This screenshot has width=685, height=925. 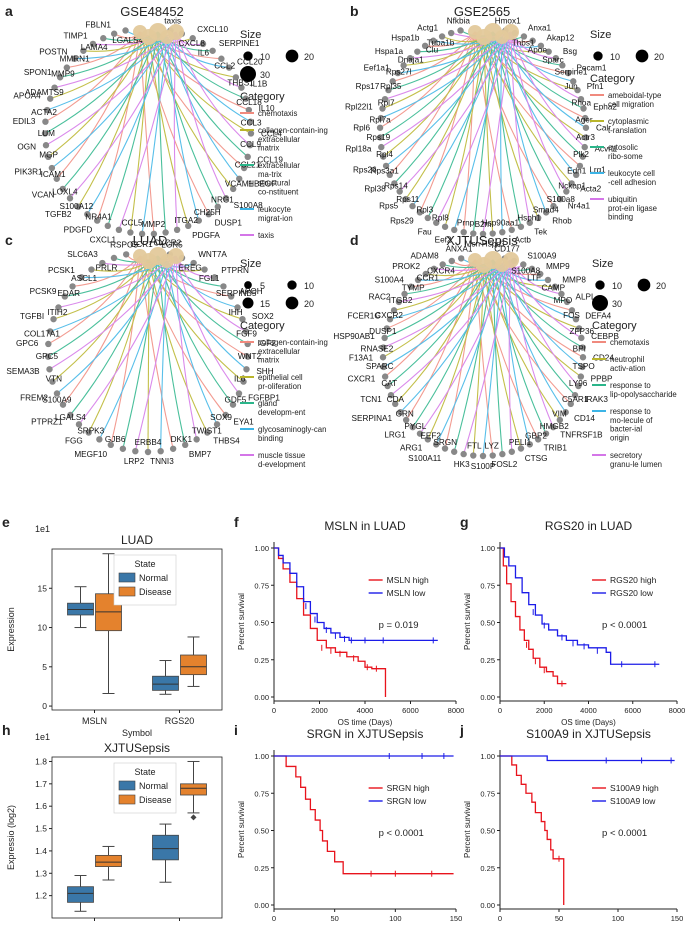 I want to click on panel-letter: h, so click(x=6, y=730).